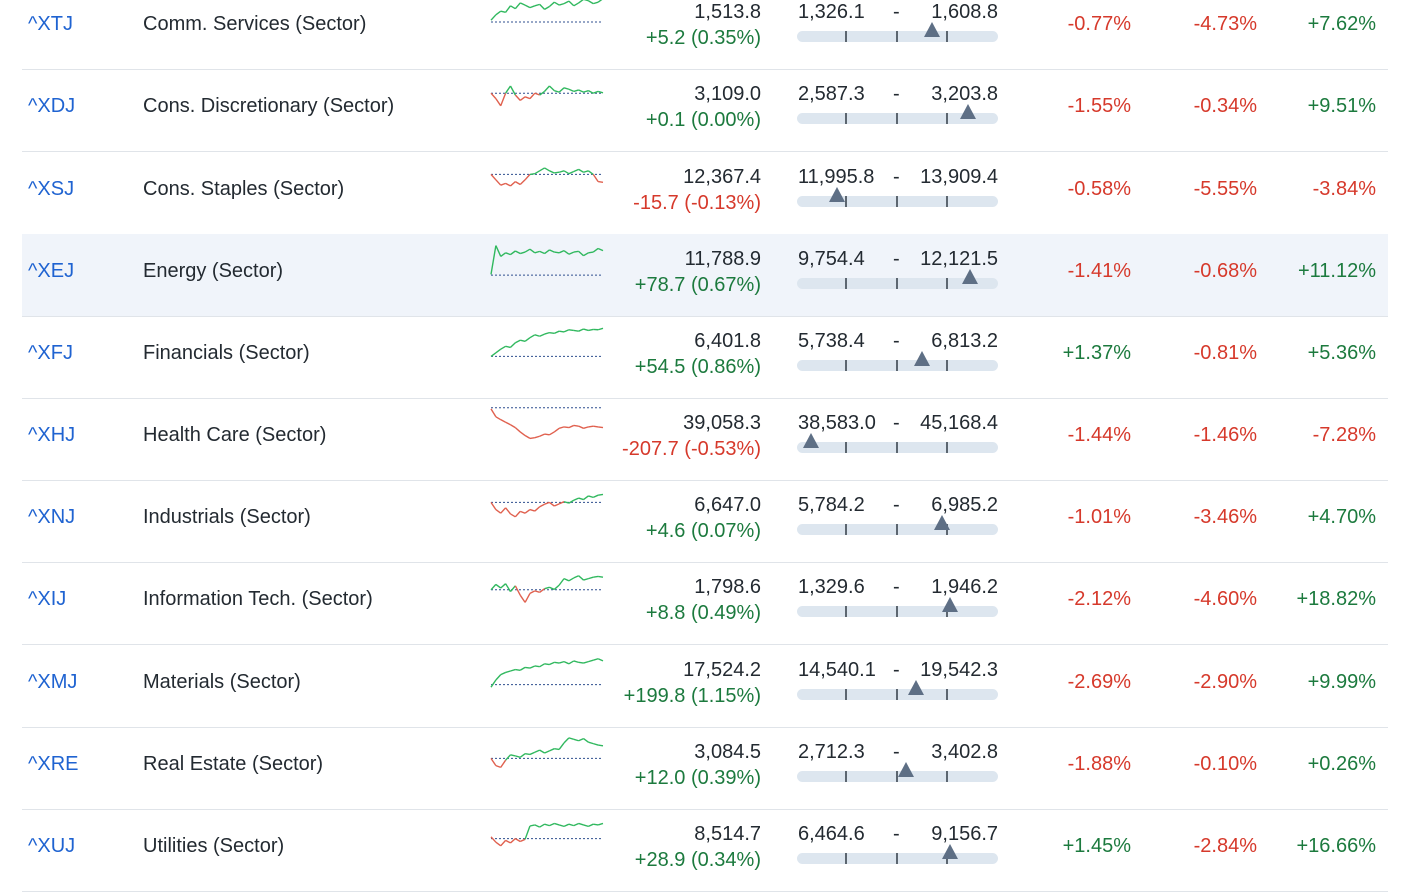  I want to click on symbol-link: ^XTJ, so click(50, 24).